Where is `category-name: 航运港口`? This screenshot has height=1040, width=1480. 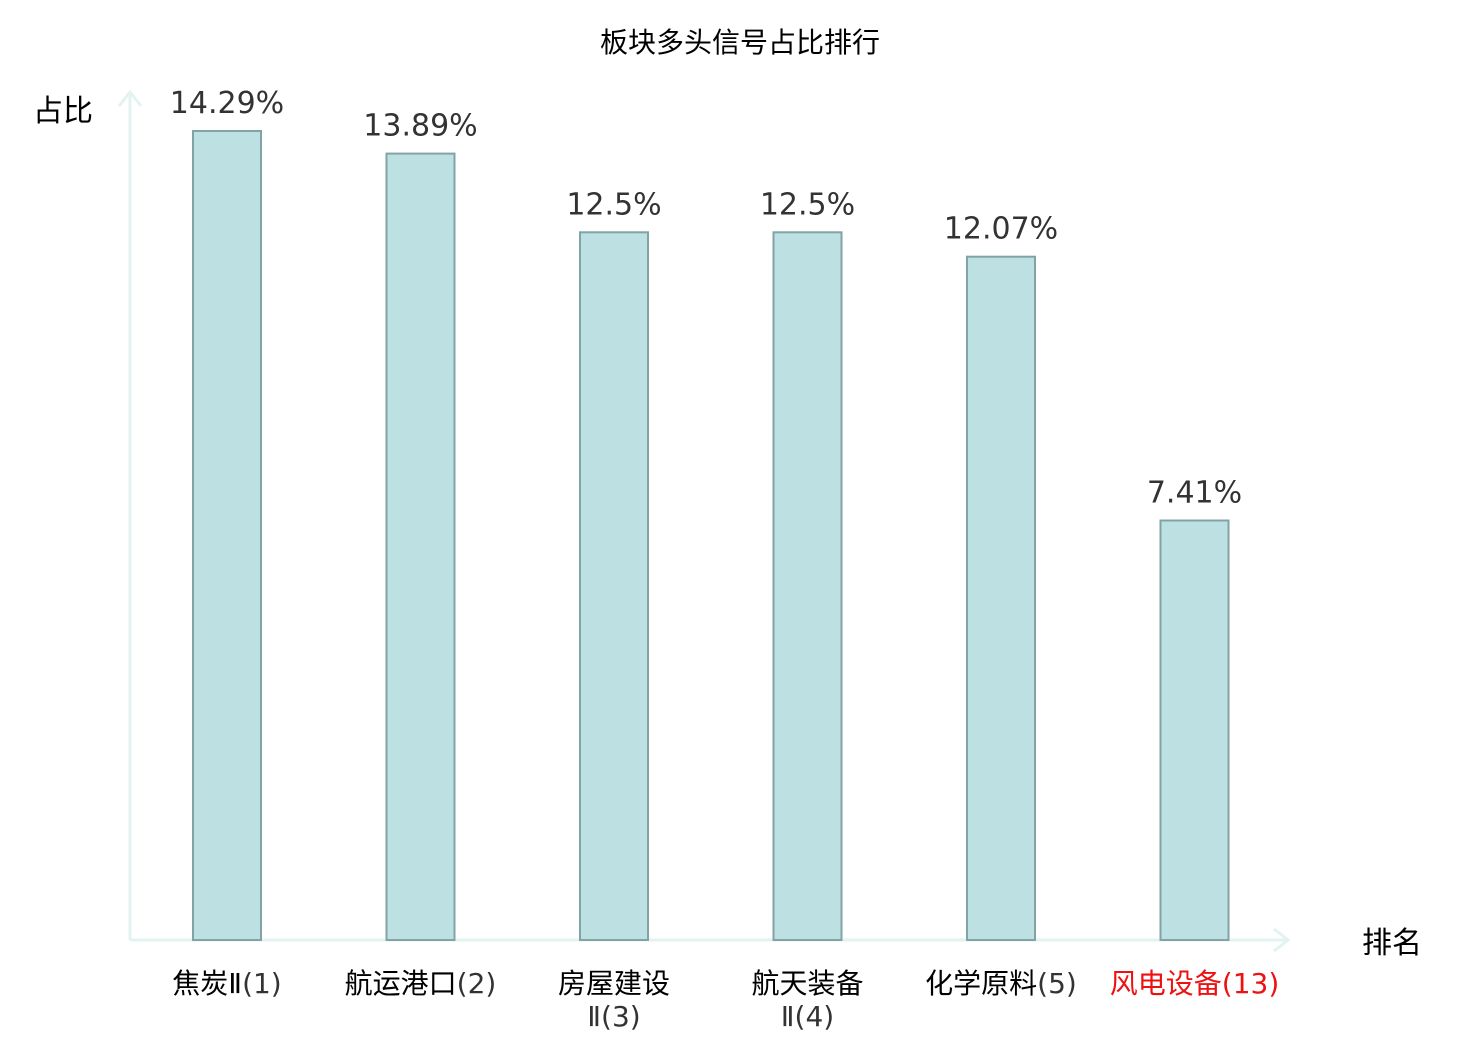
category-name: 航运港口 is located at coordinates (401, 983).